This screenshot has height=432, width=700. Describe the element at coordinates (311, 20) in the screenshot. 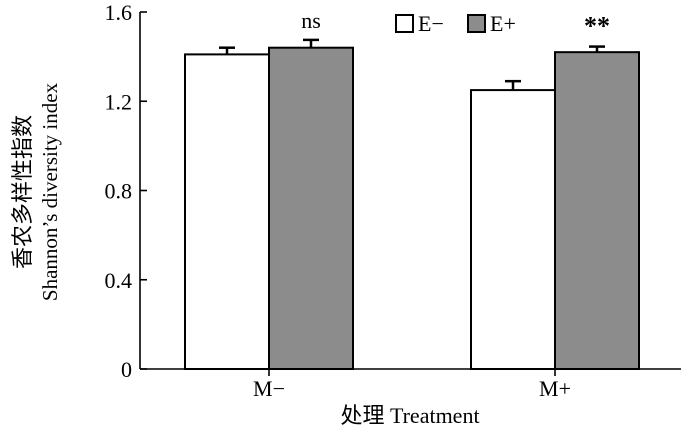

I see `significance-label: ns` at that location.